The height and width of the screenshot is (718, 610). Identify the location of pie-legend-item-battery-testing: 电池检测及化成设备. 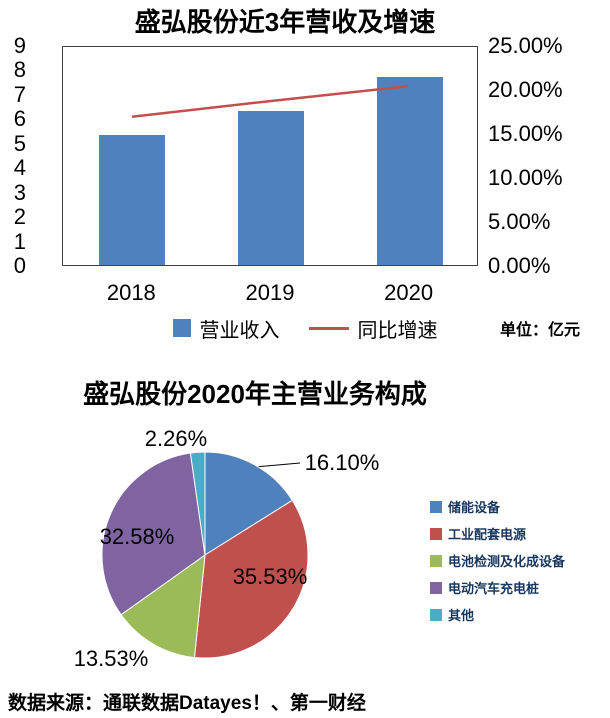
(498, 561).